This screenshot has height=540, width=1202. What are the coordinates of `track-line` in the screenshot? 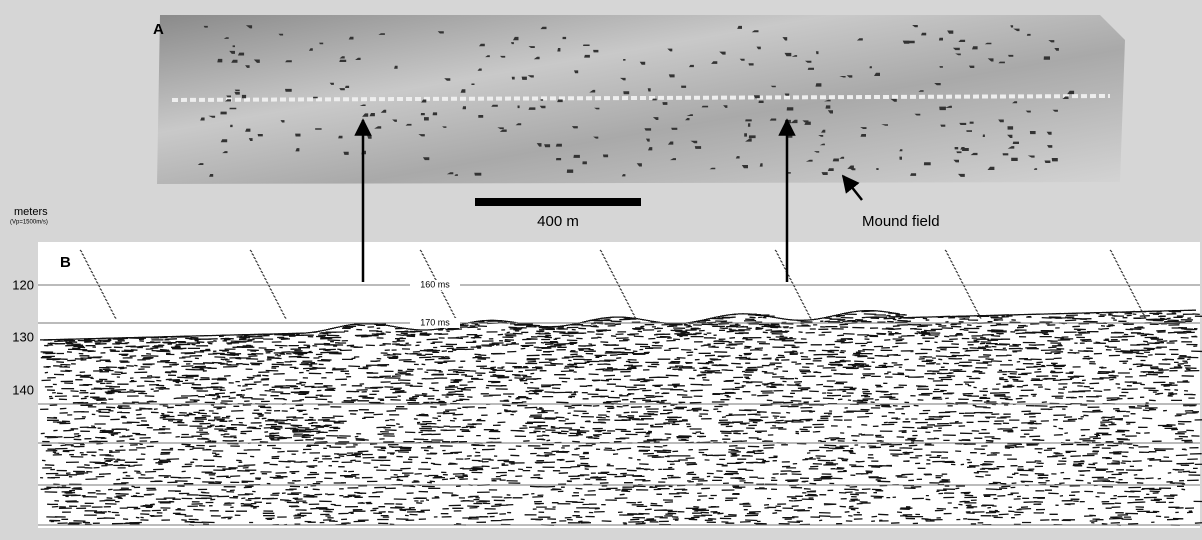 It's located at (641, 98).